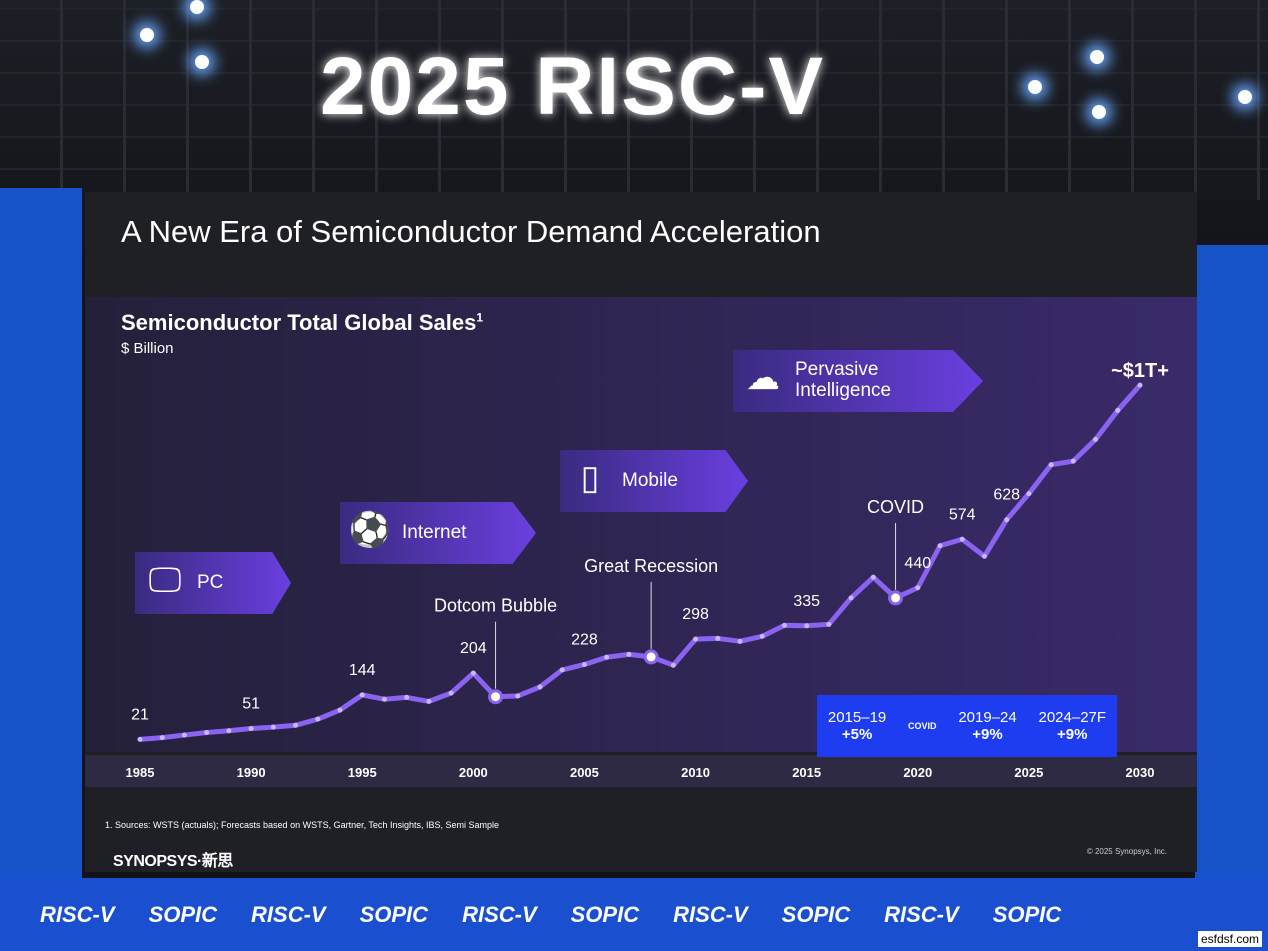 The width and height of the screenshot is (1268, 951). What do you see at coordinates (651, 566) in the screenshot?
I see `annotation-label: Great Recession` at bounding box center [651, 566].